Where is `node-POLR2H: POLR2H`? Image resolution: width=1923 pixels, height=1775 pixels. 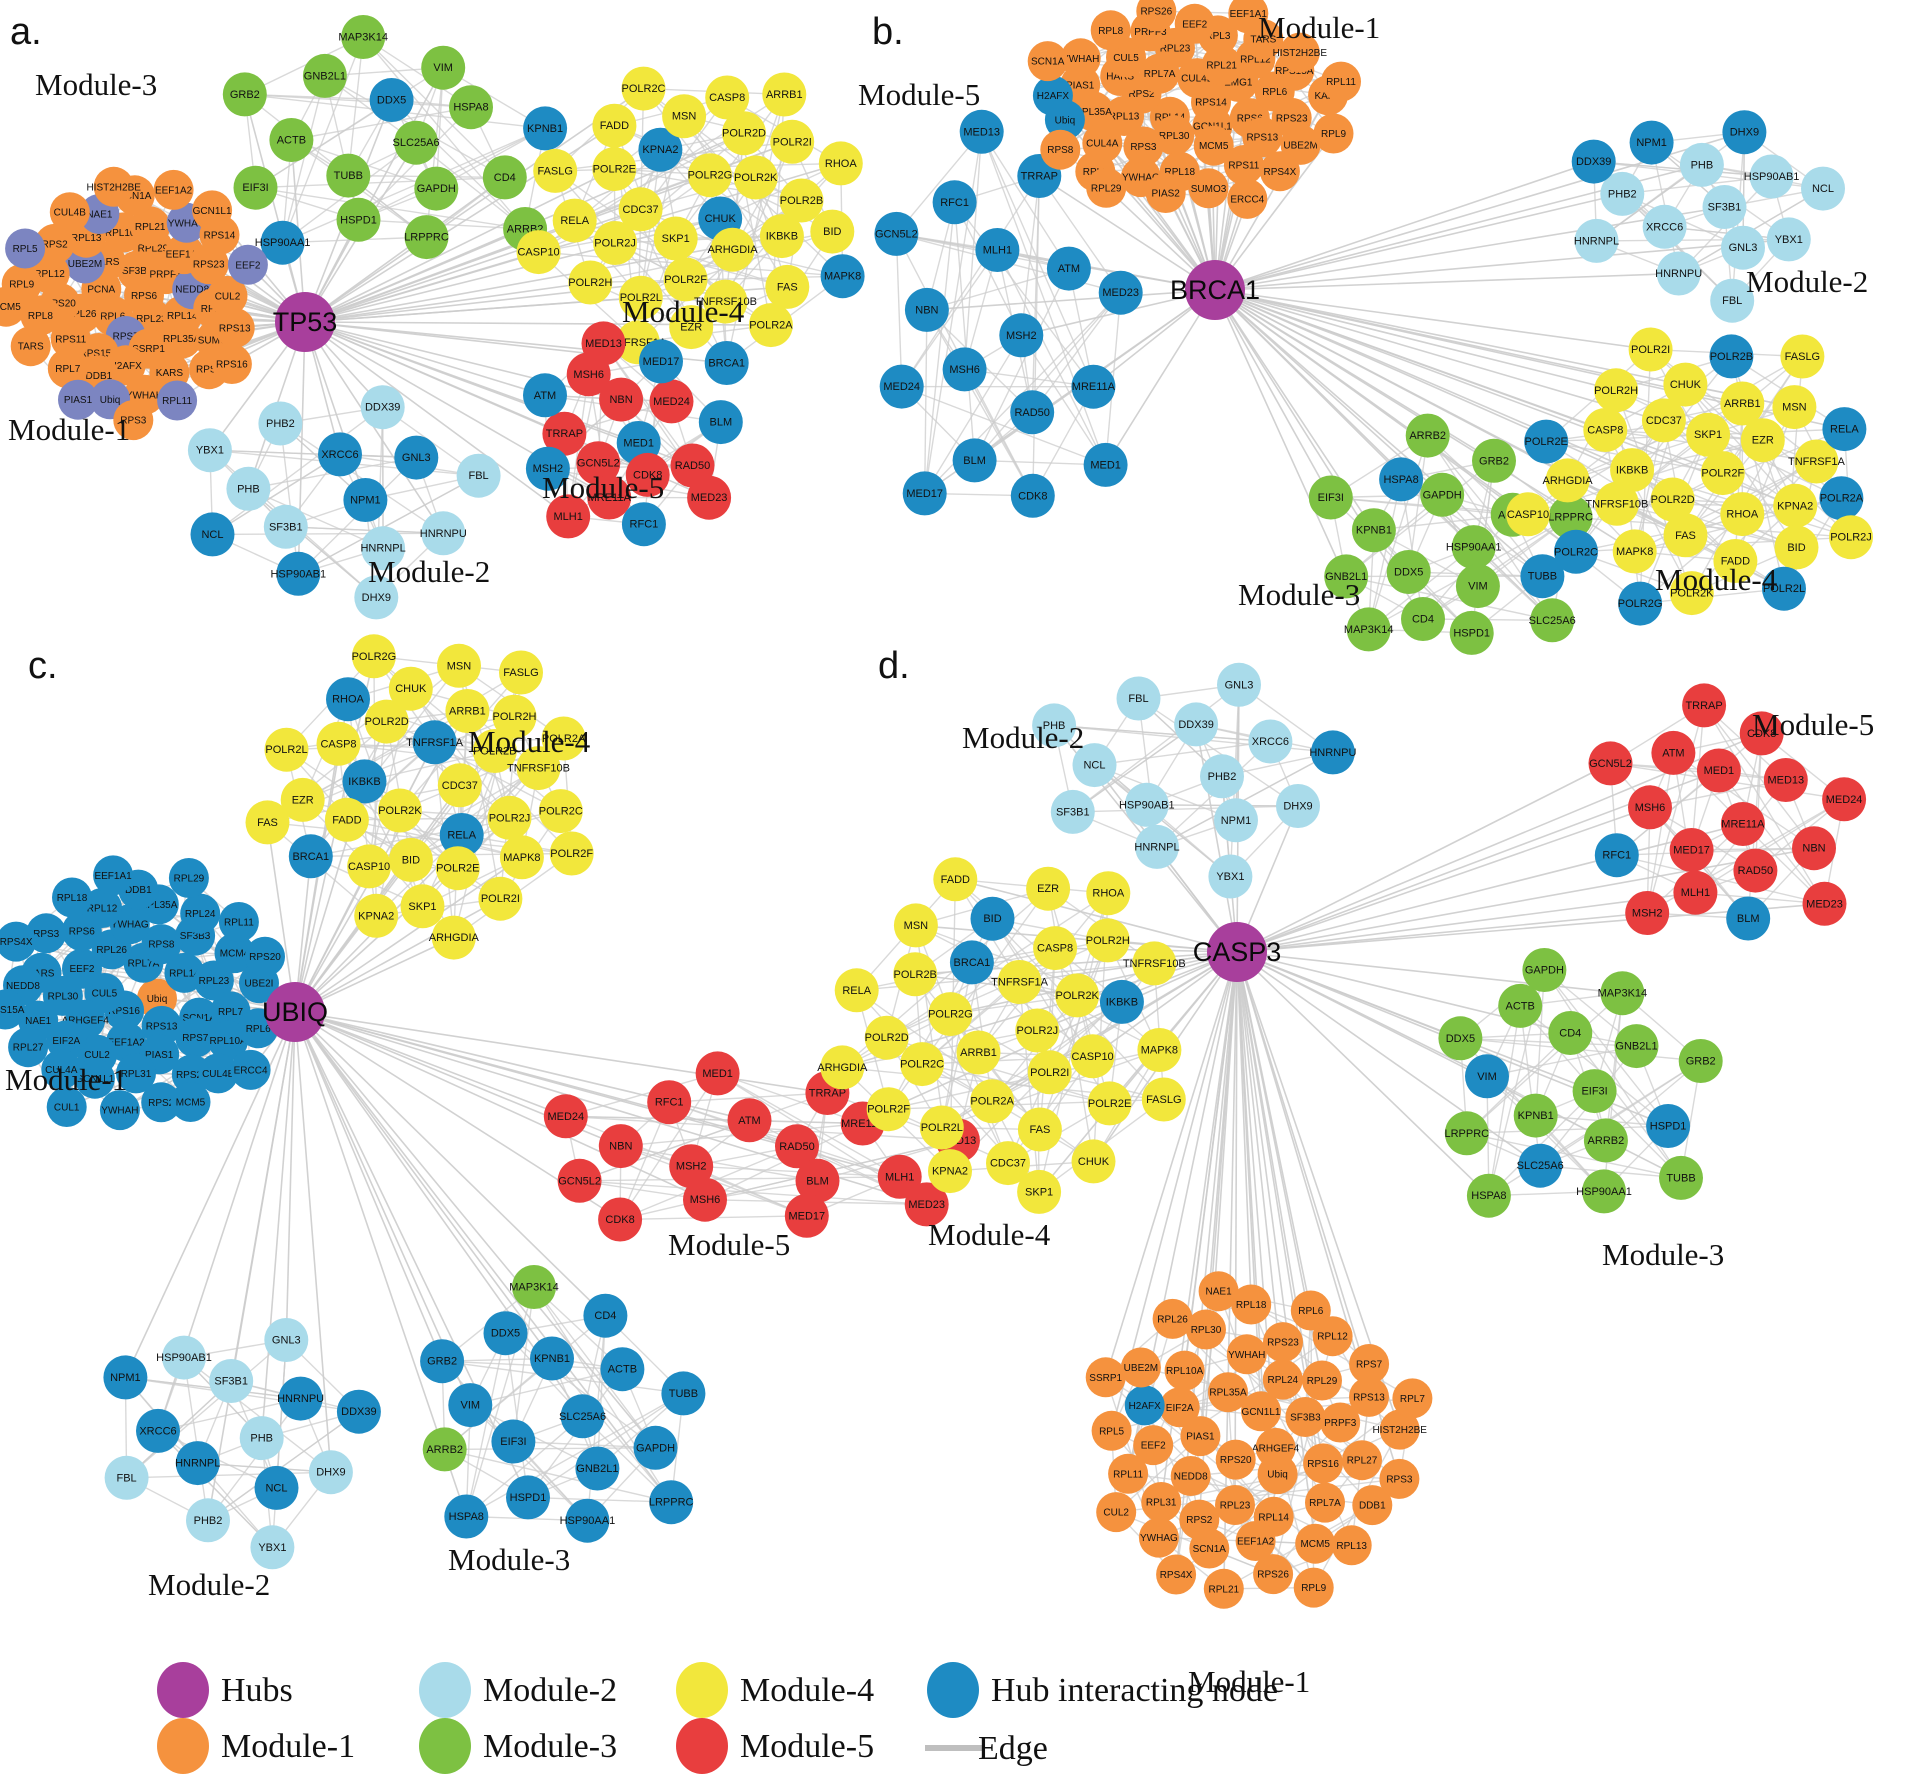
node-POLR2H: POLR2H is located at coordinates (514, 716).